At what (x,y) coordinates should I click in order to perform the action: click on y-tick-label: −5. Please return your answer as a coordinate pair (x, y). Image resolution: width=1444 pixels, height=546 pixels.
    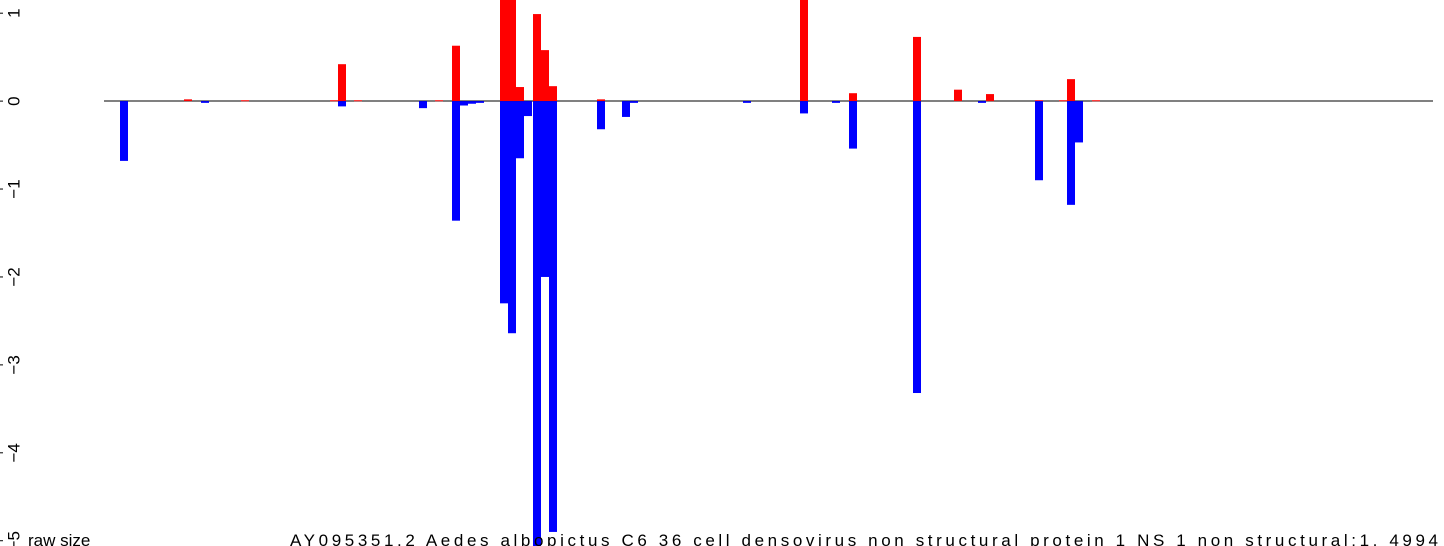
    Looking at the image, I should click on (13, 538).